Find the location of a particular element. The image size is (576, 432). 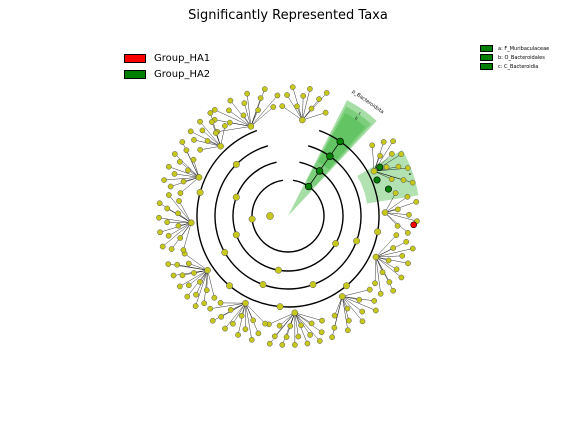

clade-label-c: c: C_Bacteroidia is located at coordinates (518, 66).